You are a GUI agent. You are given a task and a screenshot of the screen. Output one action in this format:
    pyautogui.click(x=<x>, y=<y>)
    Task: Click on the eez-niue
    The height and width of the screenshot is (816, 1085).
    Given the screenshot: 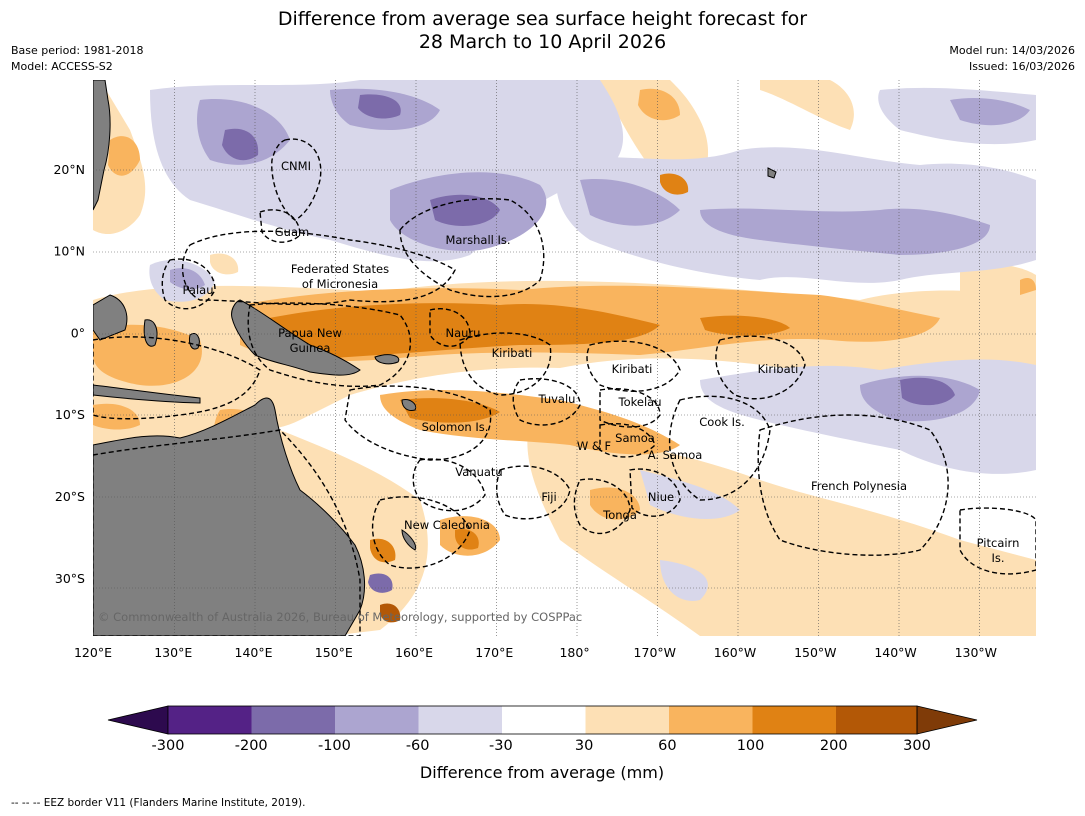 What is the action you would take?
    pyautogui.click(x=655, y=492)
    